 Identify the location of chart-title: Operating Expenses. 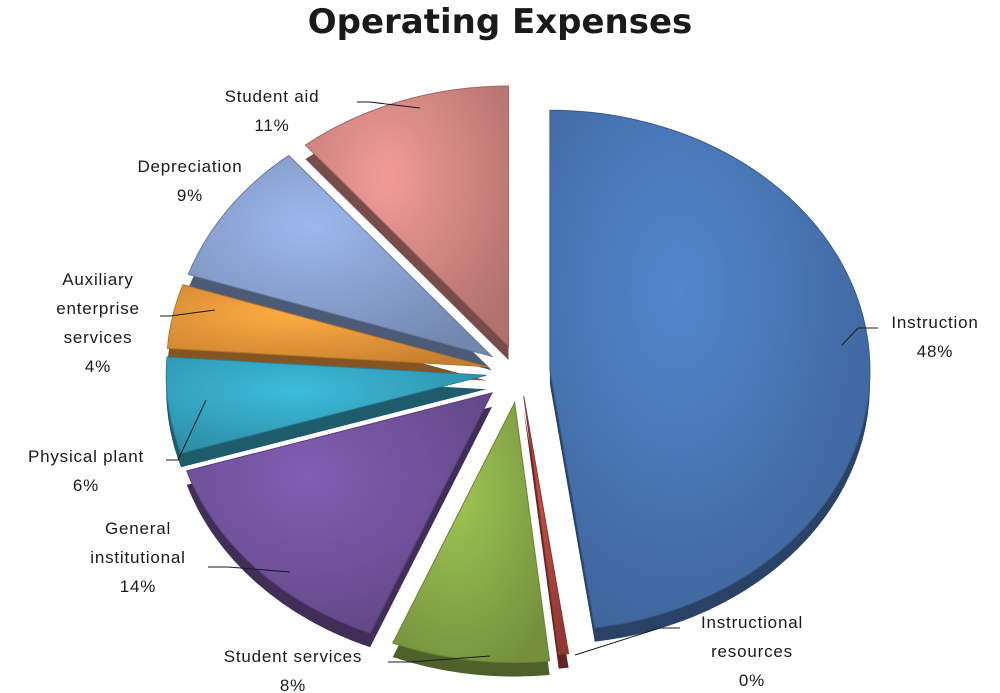
(500, 22).